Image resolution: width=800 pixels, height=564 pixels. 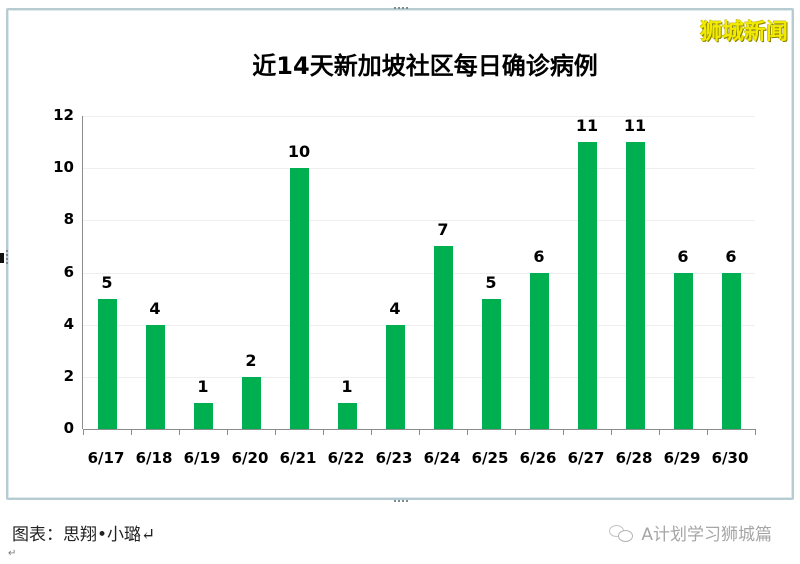 I want to click on chart-caption: 图表：思翔•小璐↵, so click(x=84, y=535).